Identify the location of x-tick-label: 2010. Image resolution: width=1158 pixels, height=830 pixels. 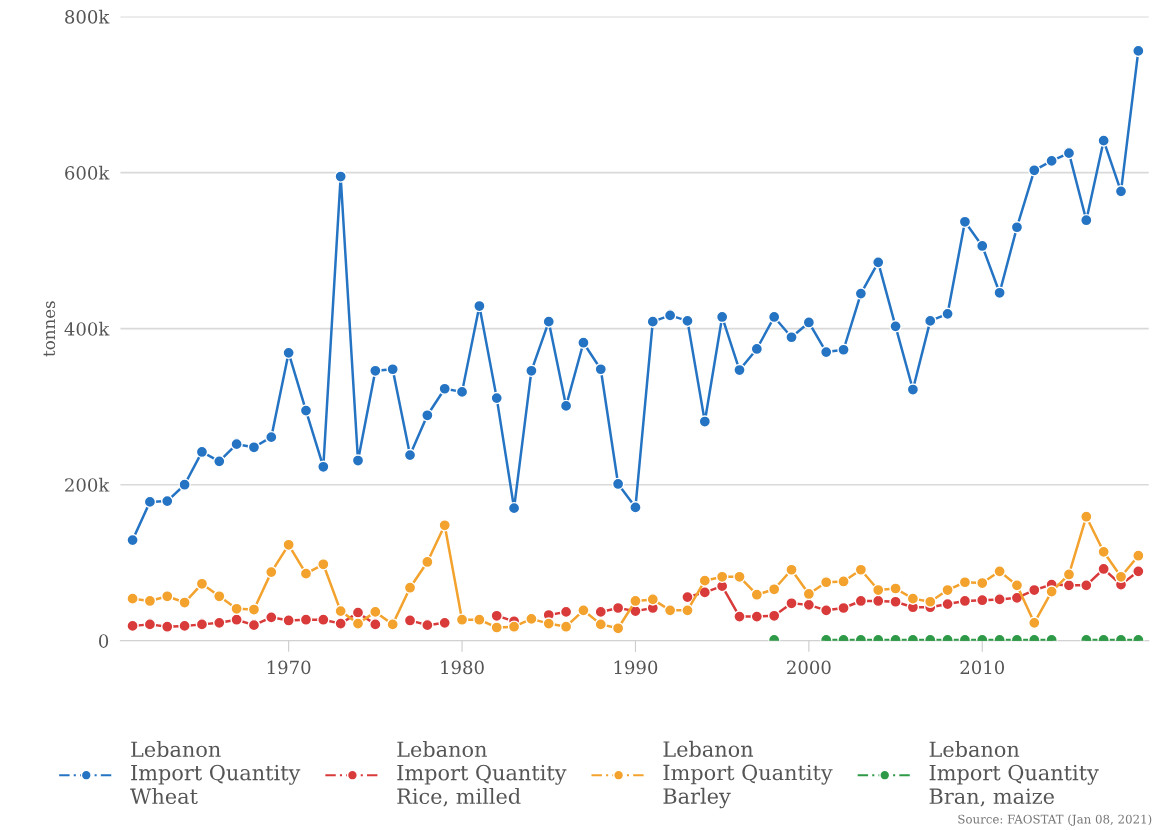
(982, 667).